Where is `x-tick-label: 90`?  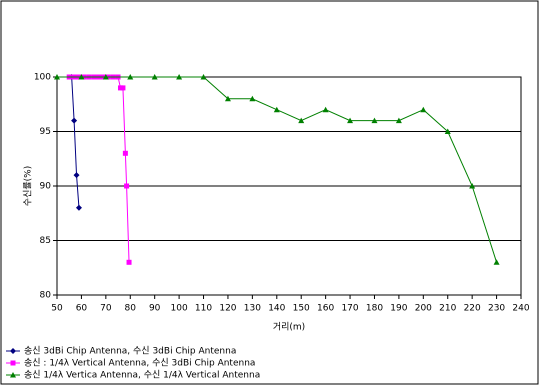
x-tick-label: 90 is located at coordinates (155, 309).